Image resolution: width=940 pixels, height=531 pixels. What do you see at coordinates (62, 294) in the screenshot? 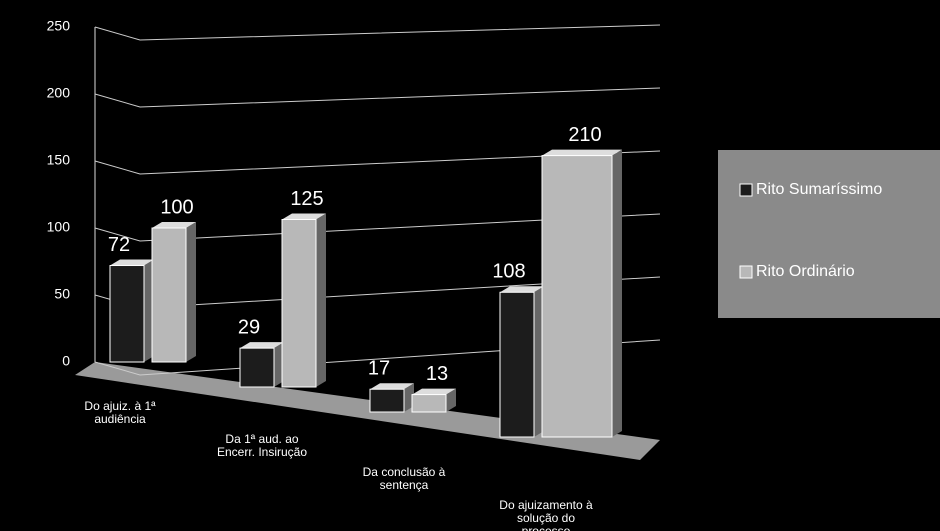
I see `y-tick-label: 50` at bounding box center [62, 294].